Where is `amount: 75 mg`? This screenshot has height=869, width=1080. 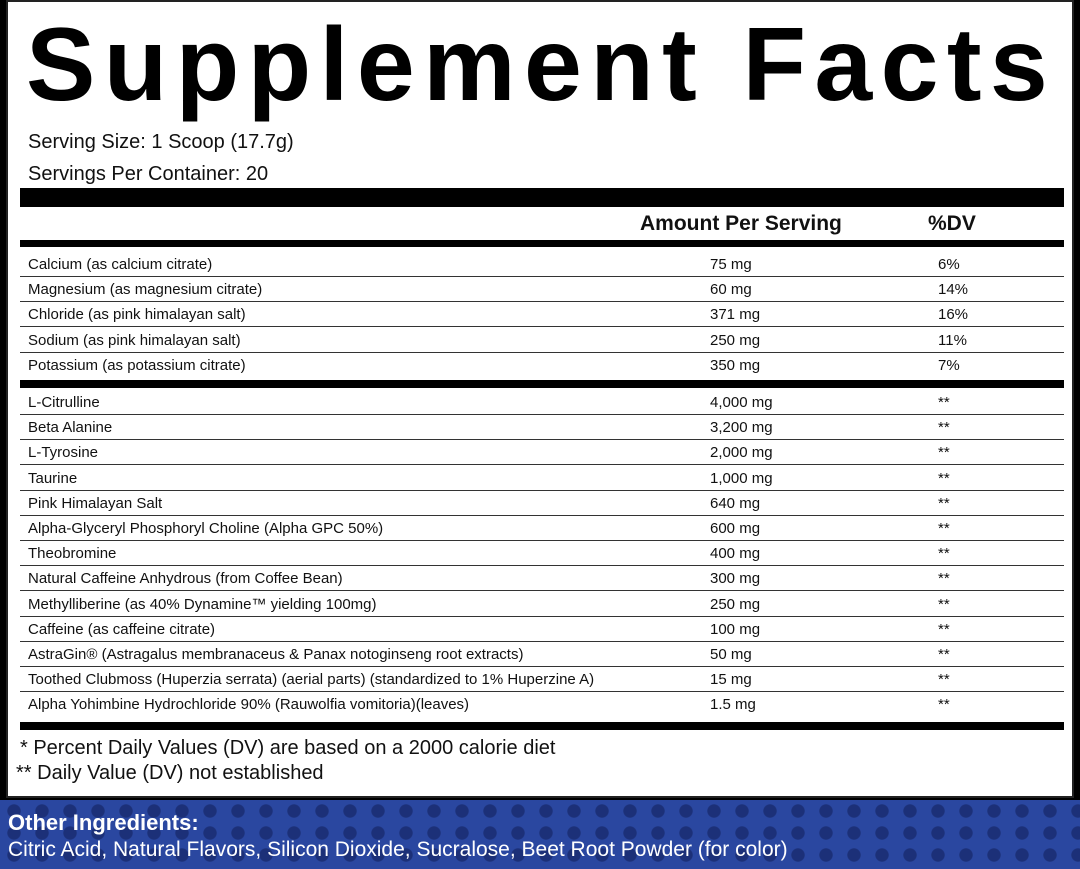 amount: 75 mg is located at coordinates (731, 264).